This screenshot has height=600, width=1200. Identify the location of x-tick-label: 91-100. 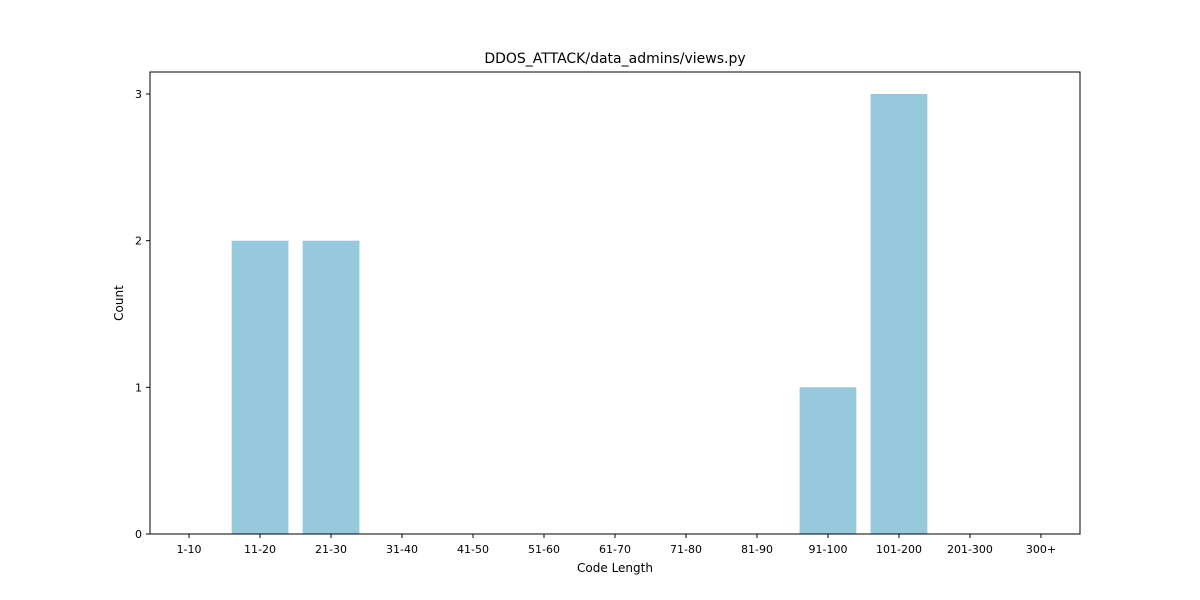
(827, 549).